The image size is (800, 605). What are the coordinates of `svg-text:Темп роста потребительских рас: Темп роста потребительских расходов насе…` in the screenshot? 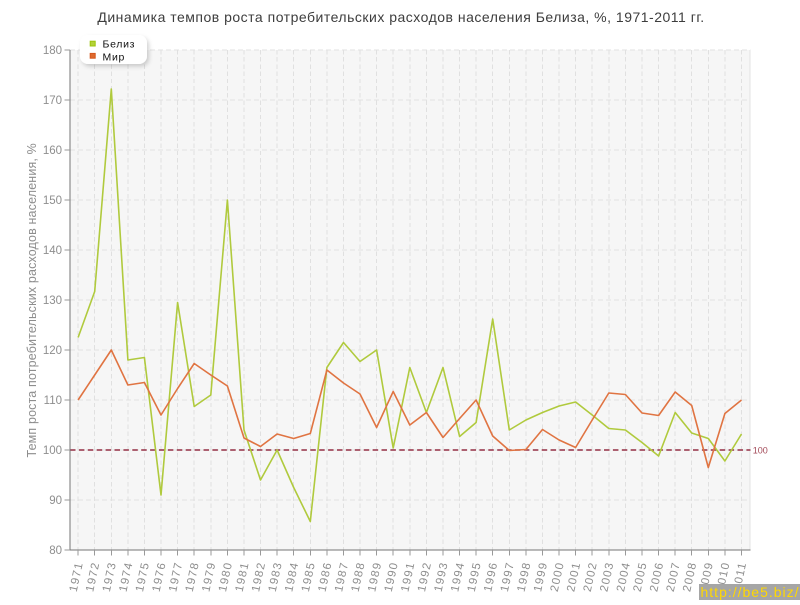 It's located at (32, 300).